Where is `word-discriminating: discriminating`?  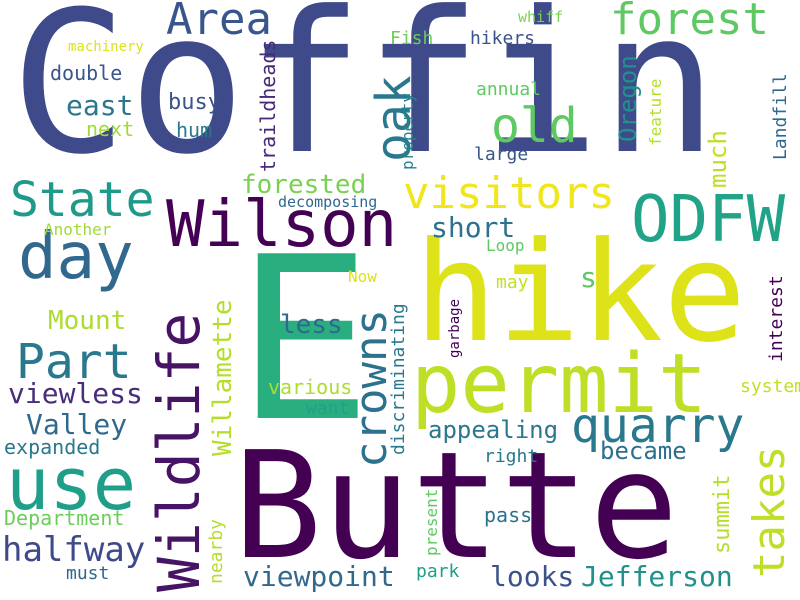
word-discriminating: discriminating is located at coordinates (398, 379).